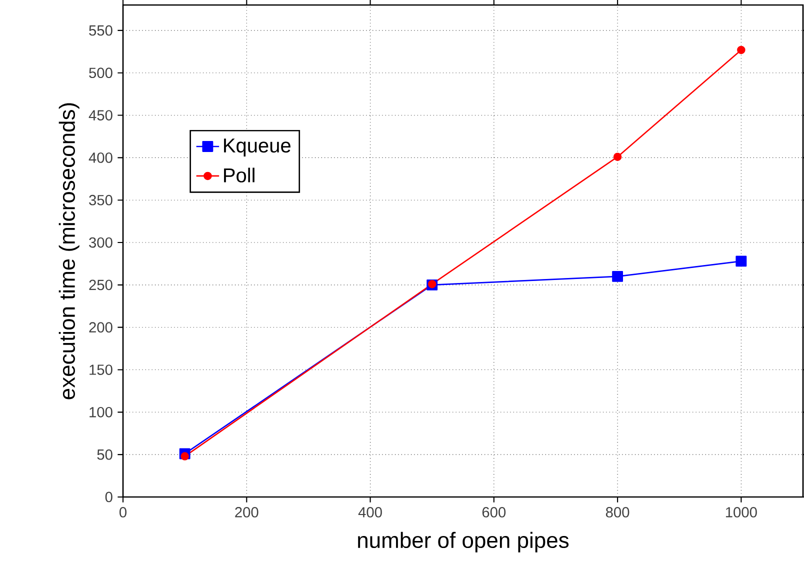 Image resolution: width=804 pixels, height=582 pixels. I want to click on y-tick-label: 400, so click(100, 157).